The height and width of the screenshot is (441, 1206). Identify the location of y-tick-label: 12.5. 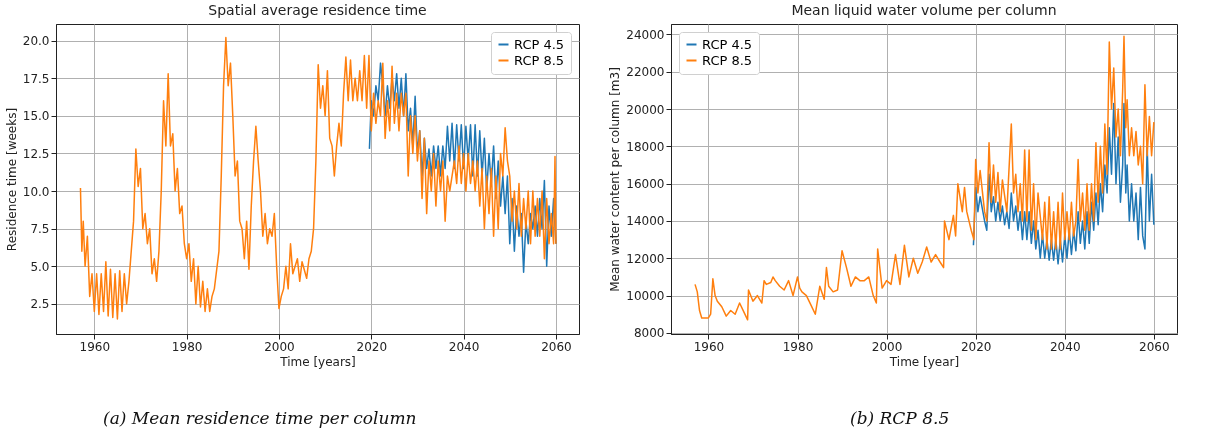
(36, 153).